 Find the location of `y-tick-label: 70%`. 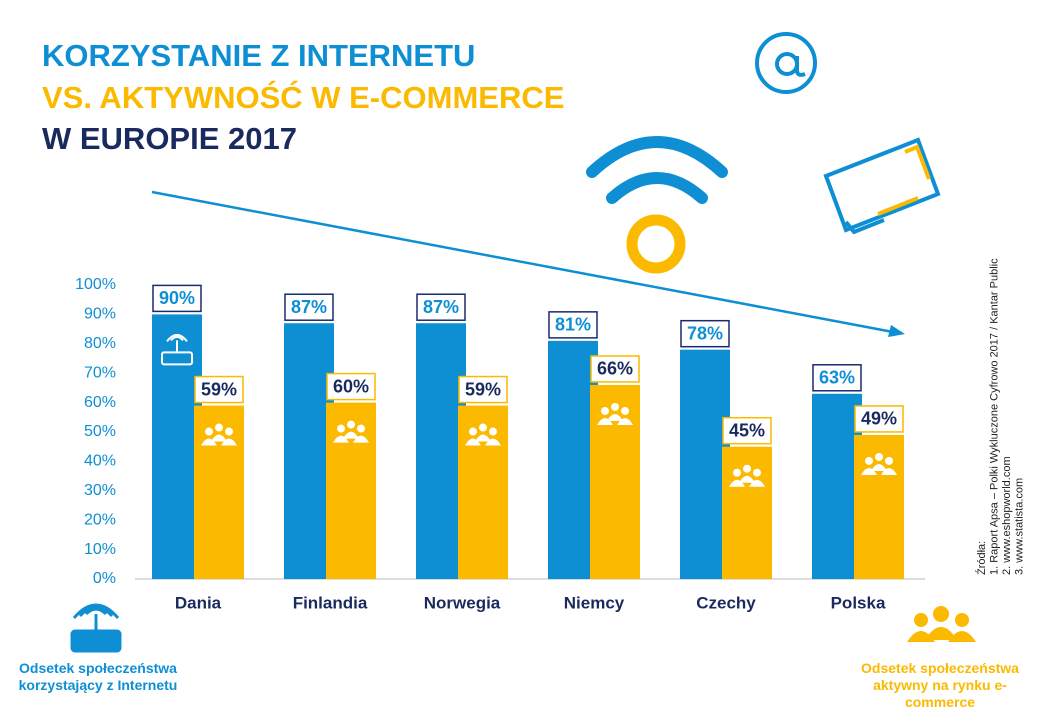

y-tick-label: 70% is located at coordinates (100, 372).